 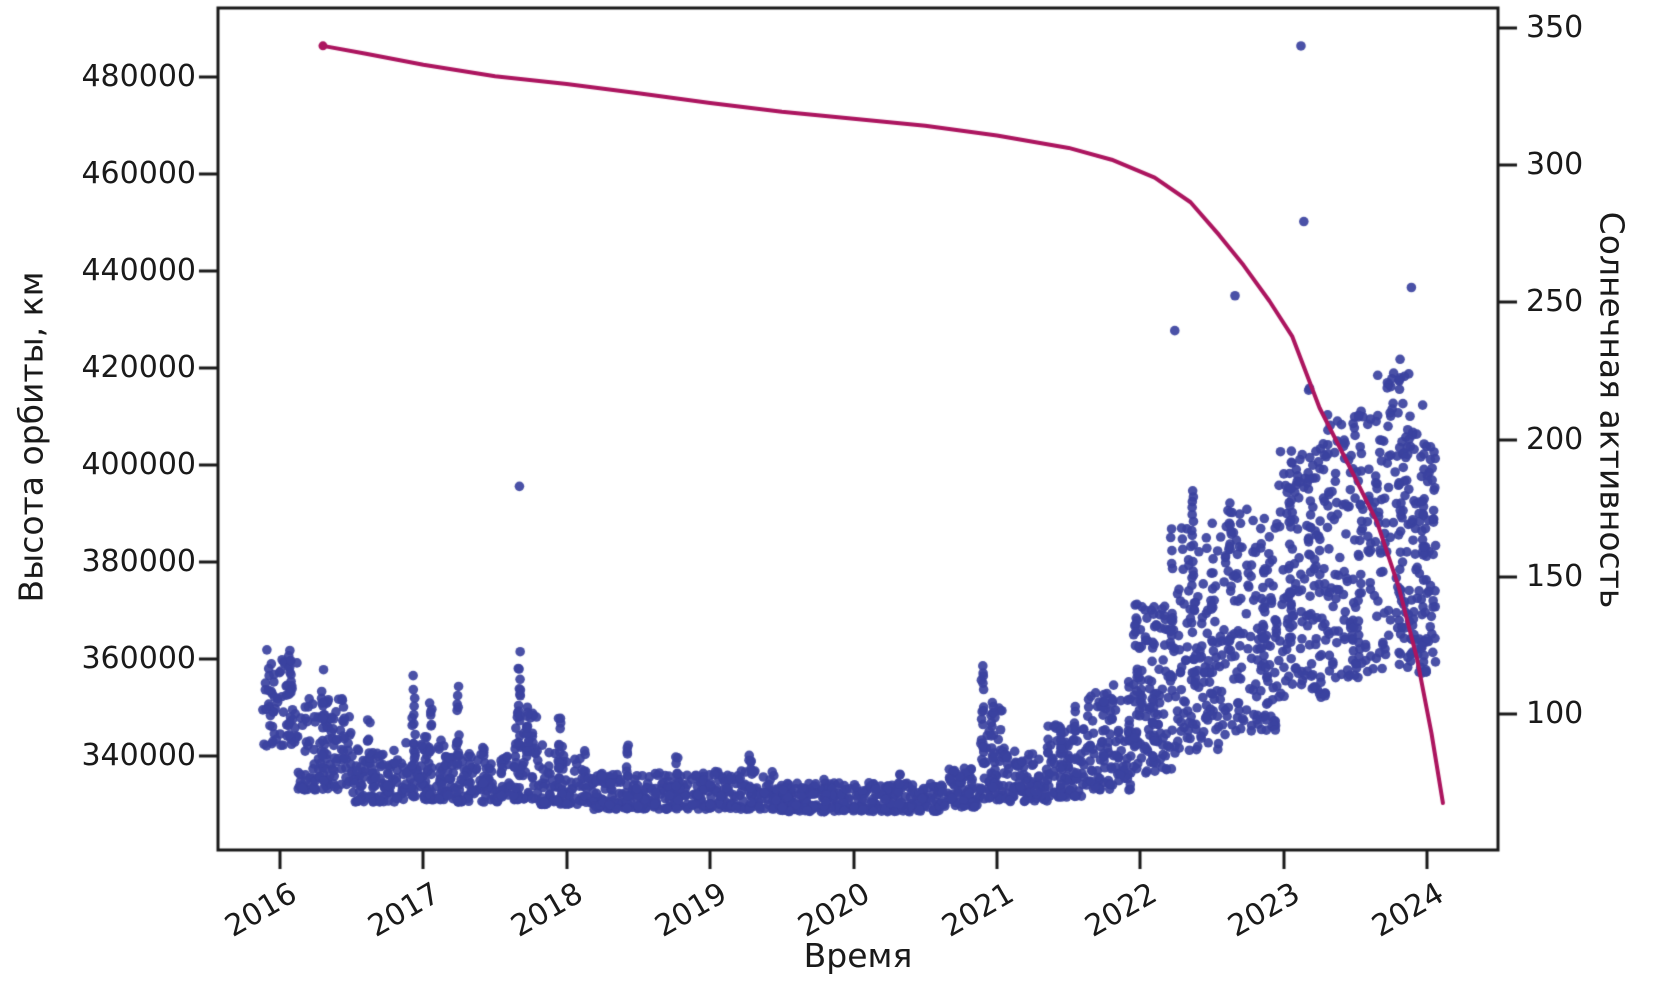 I want to click on y-right-tick-label: 250, so click(x=1555, y=302).